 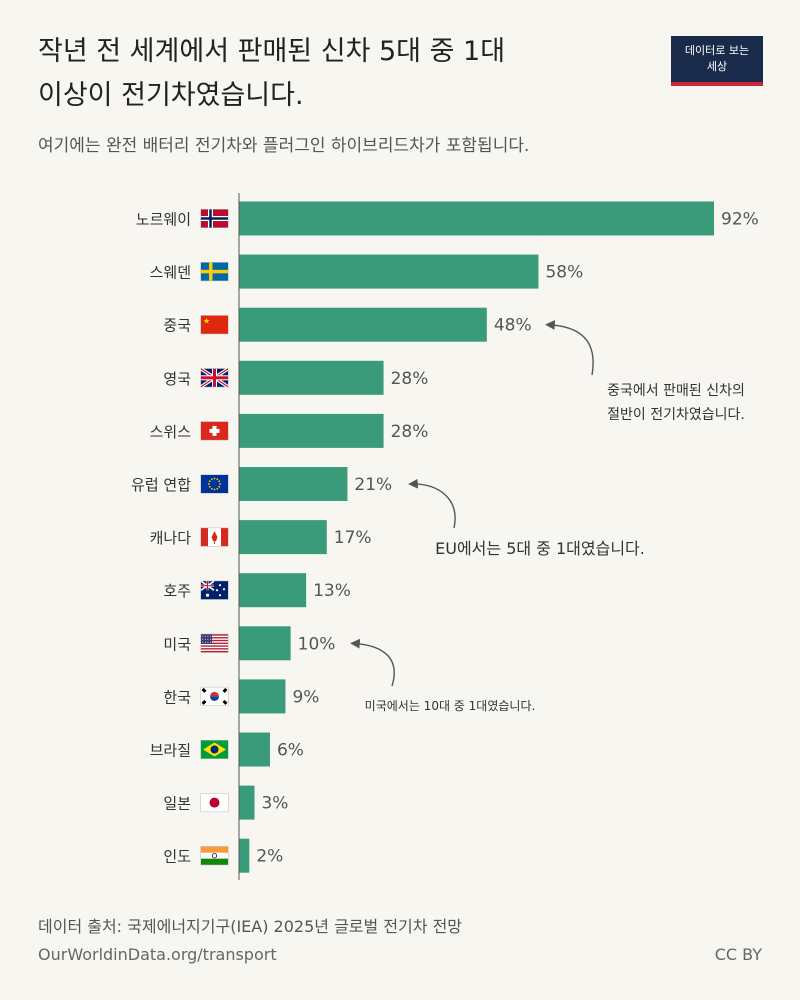 What do you see at coordinates (332, 591) in the screenshot?
I see `data-label: 13%` at bounding box center [332, 591].